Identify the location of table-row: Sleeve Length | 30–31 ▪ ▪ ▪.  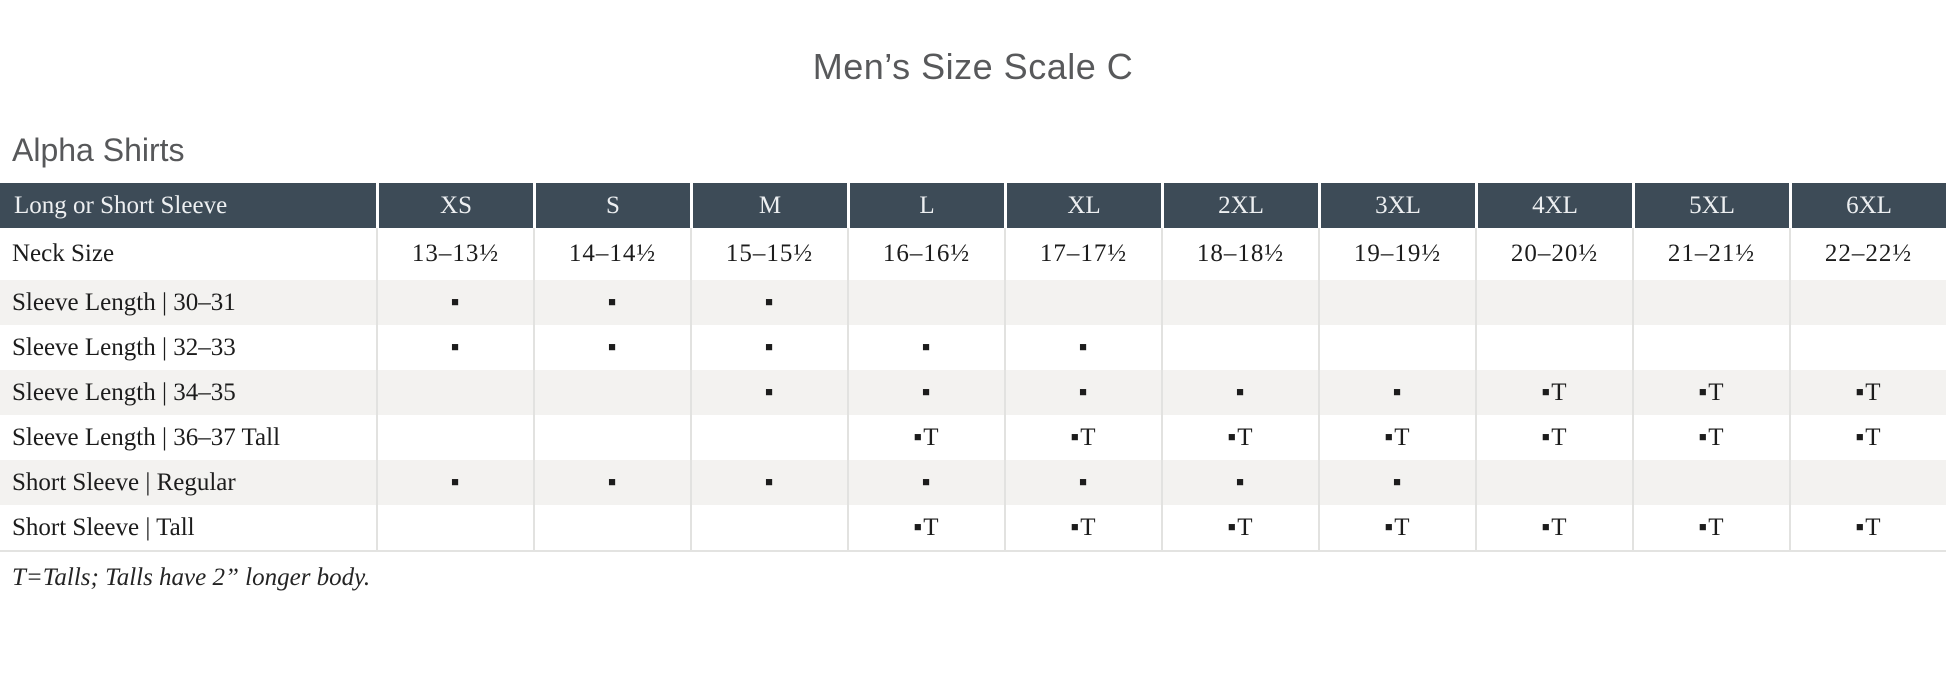
(973, 302).